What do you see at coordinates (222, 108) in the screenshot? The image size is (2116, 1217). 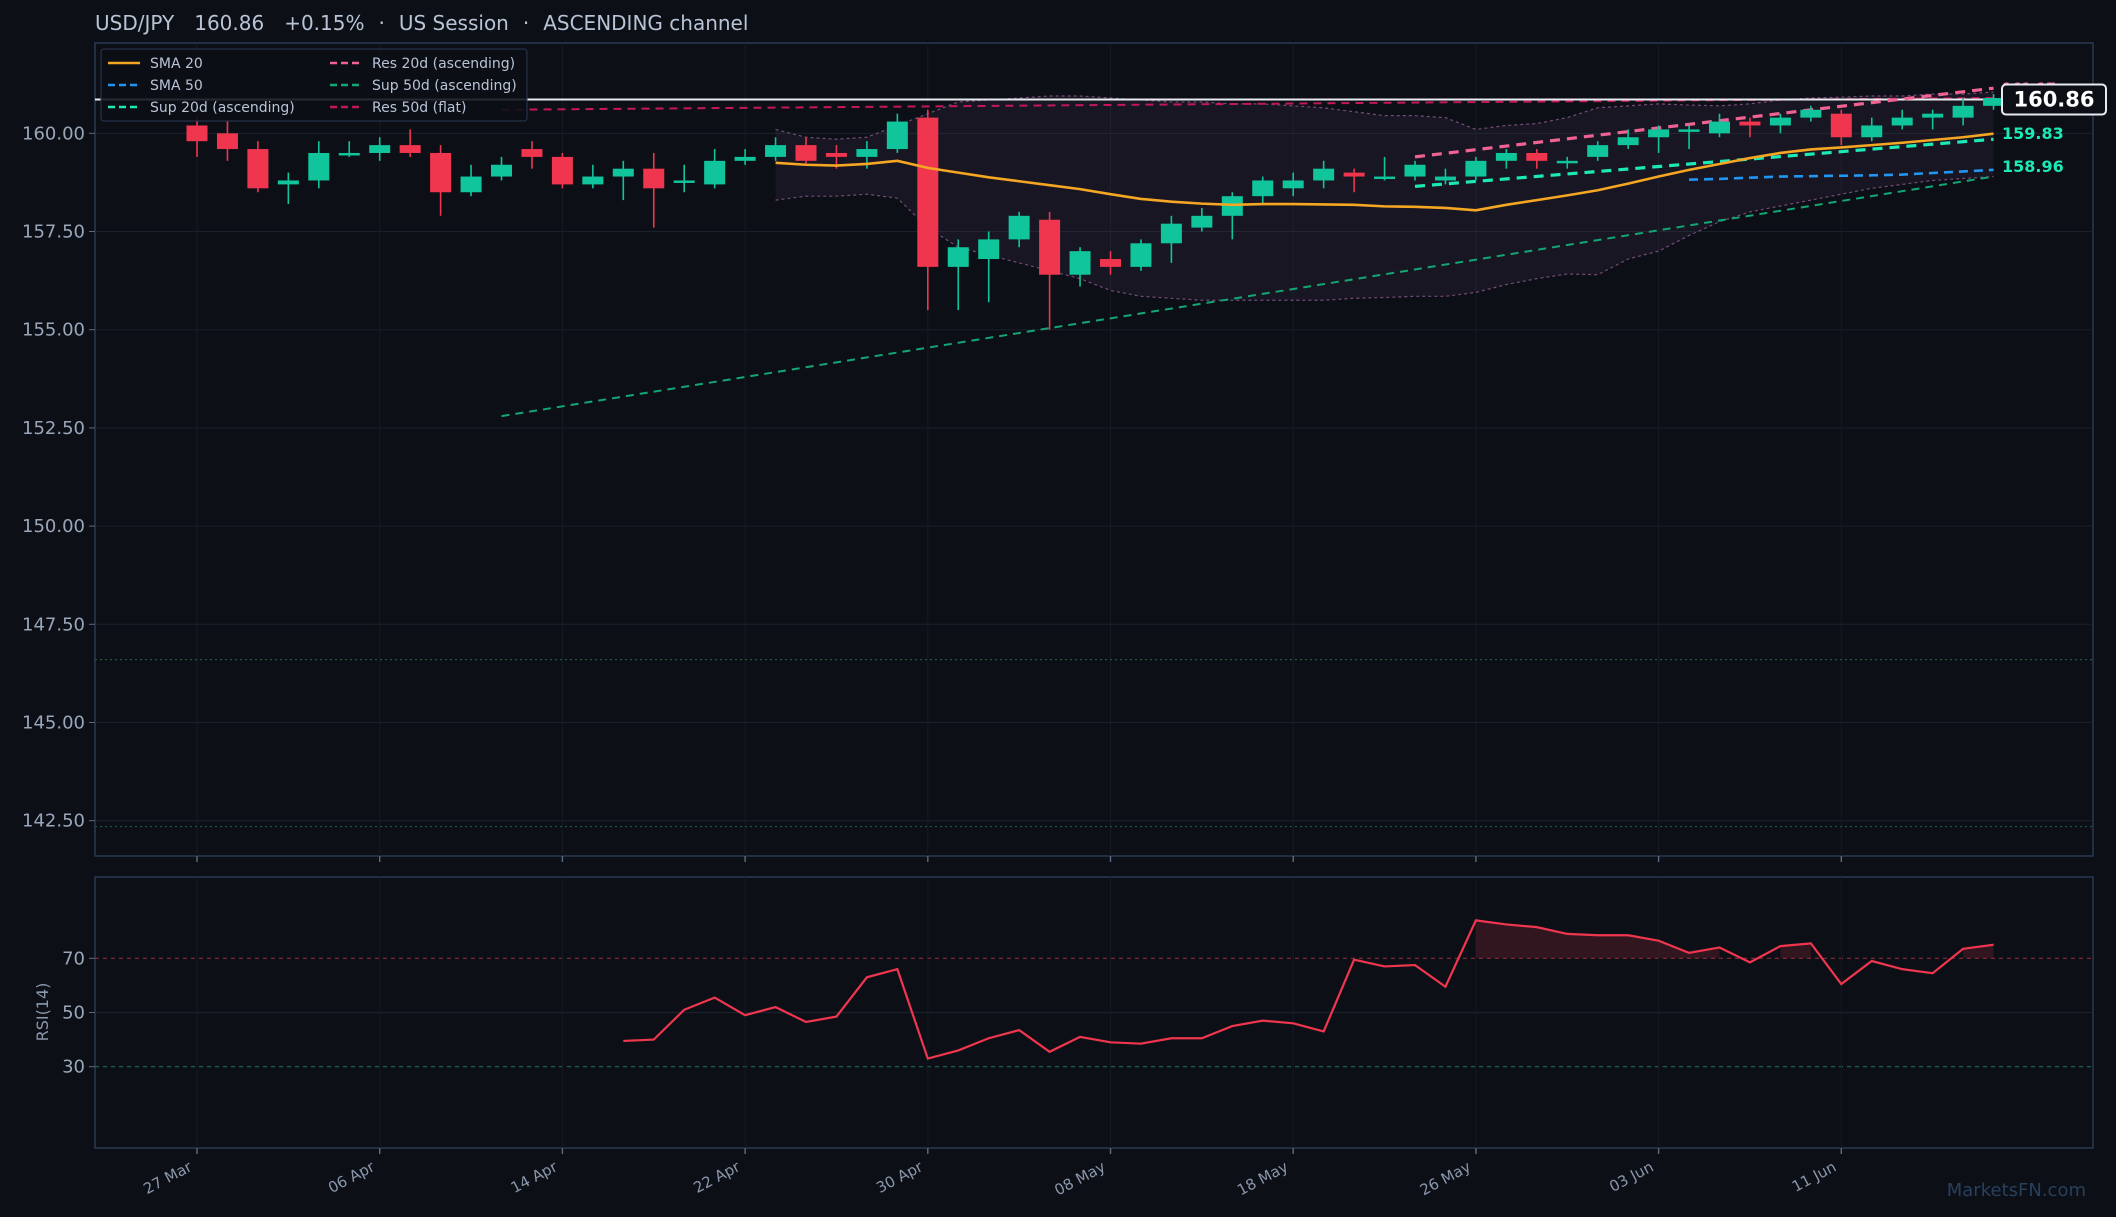 I see `legend-label: Sup 20d (ascending)` at bounding box center [222, 108].